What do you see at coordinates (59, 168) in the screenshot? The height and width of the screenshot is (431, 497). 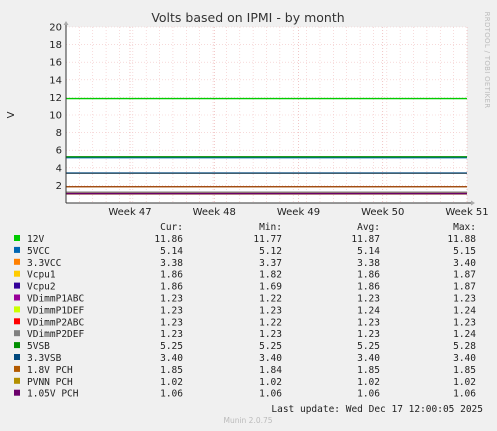 I see `y-tick-label: 4` at bounding box center [59, 168].